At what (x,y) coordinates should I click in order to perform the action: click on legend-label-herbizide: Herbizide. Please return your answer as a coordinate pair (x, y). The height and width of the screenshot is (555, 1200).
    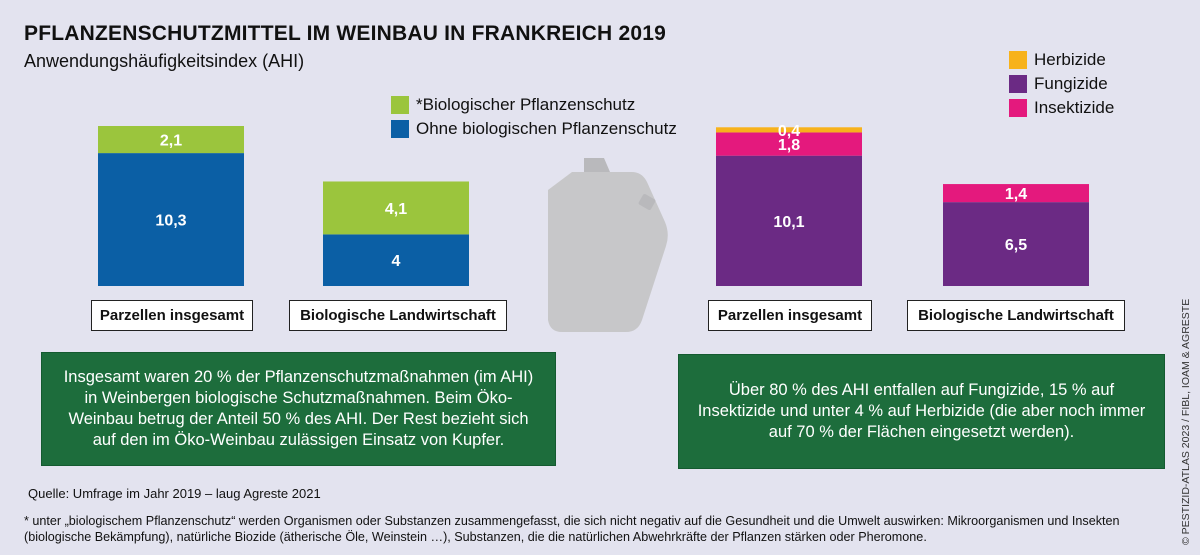
    Looking at the image, I should click on (1070, 59).